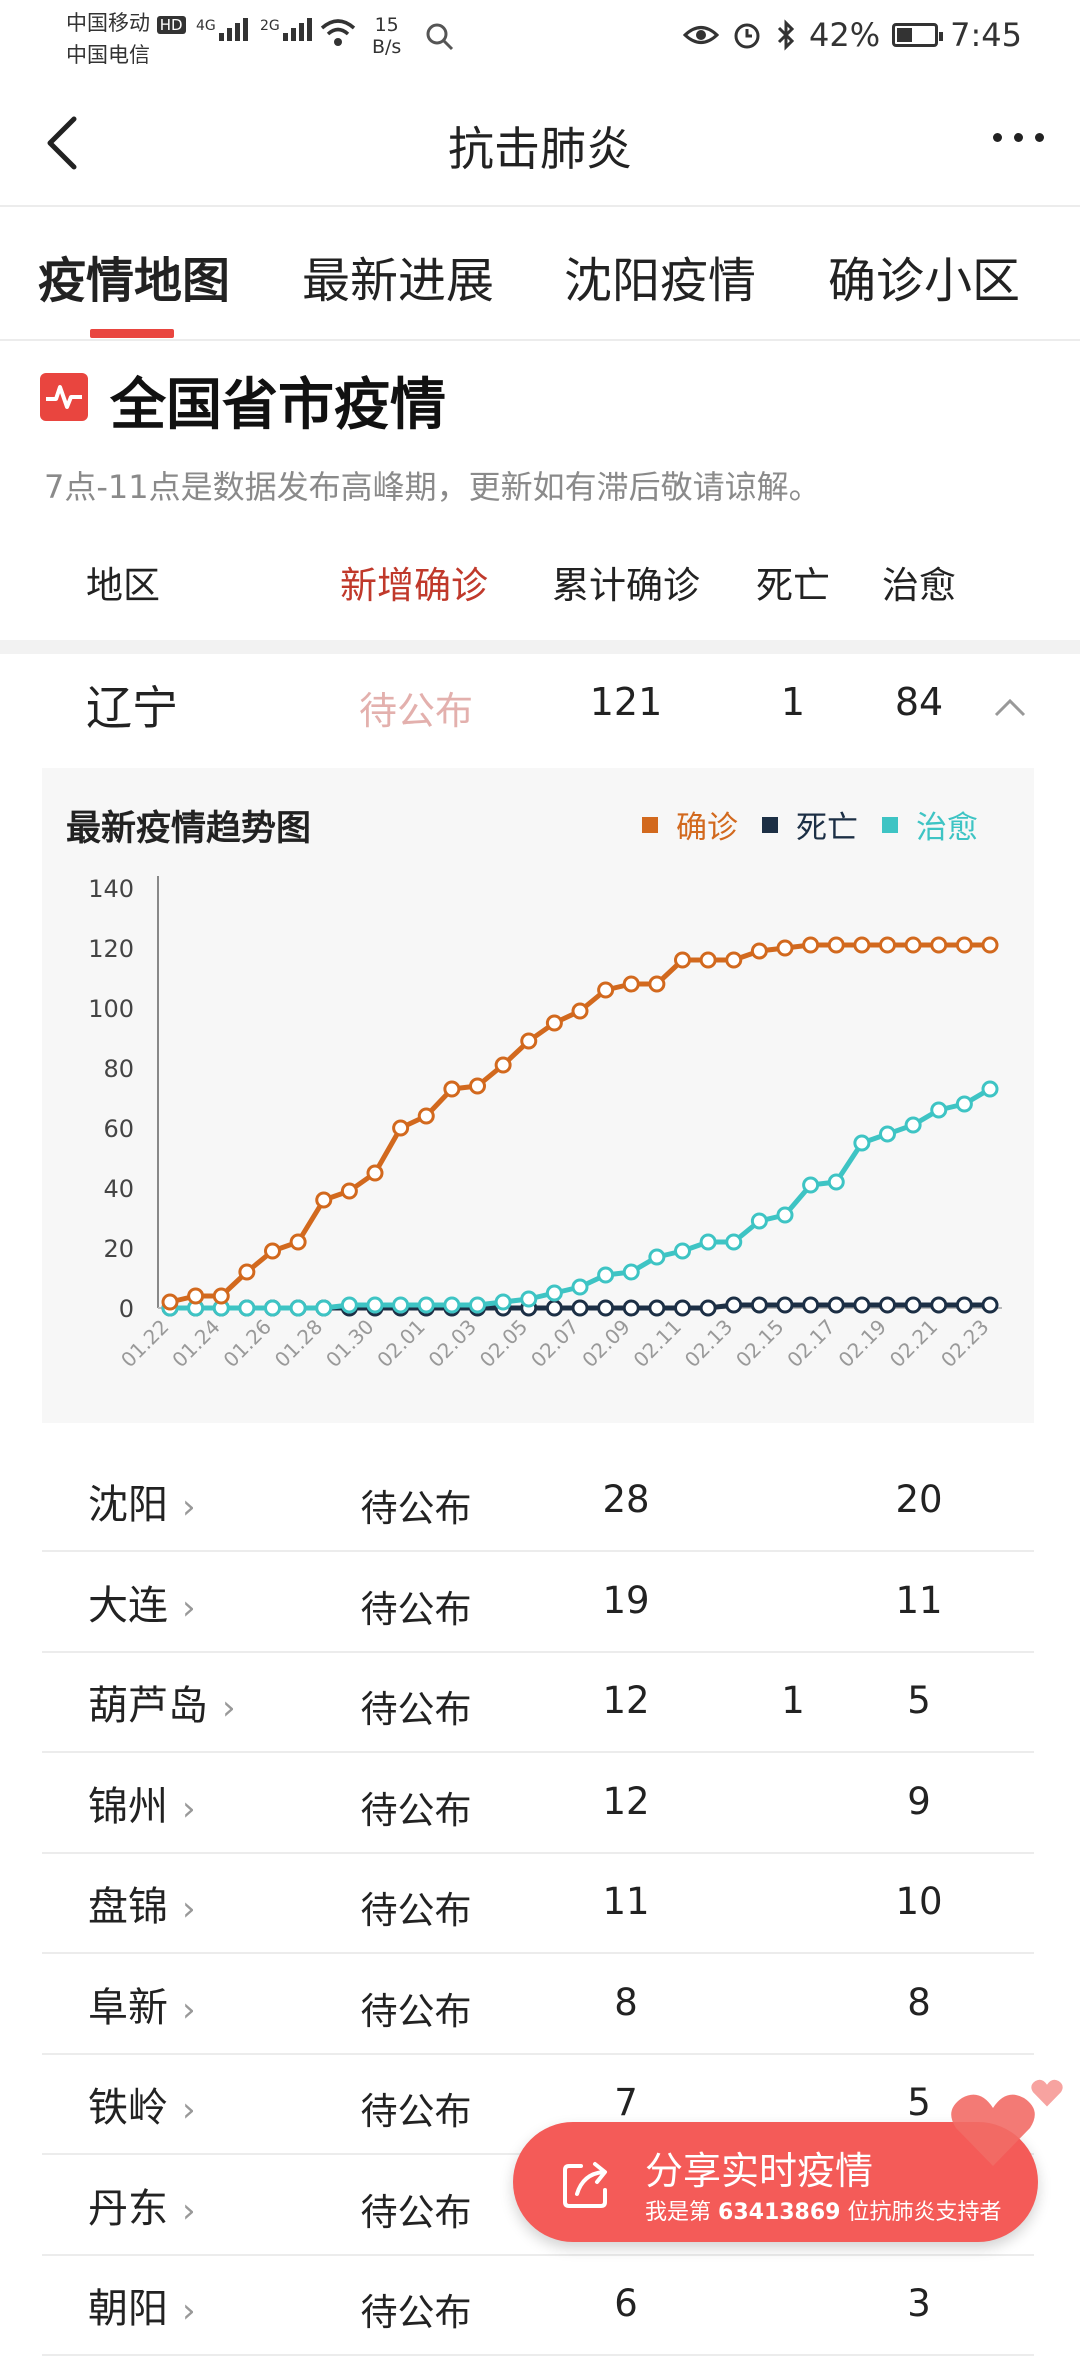 The image size is (1080, 2356). I want to click on city-name: 葫芦岛 ›, so click(162, 1702).